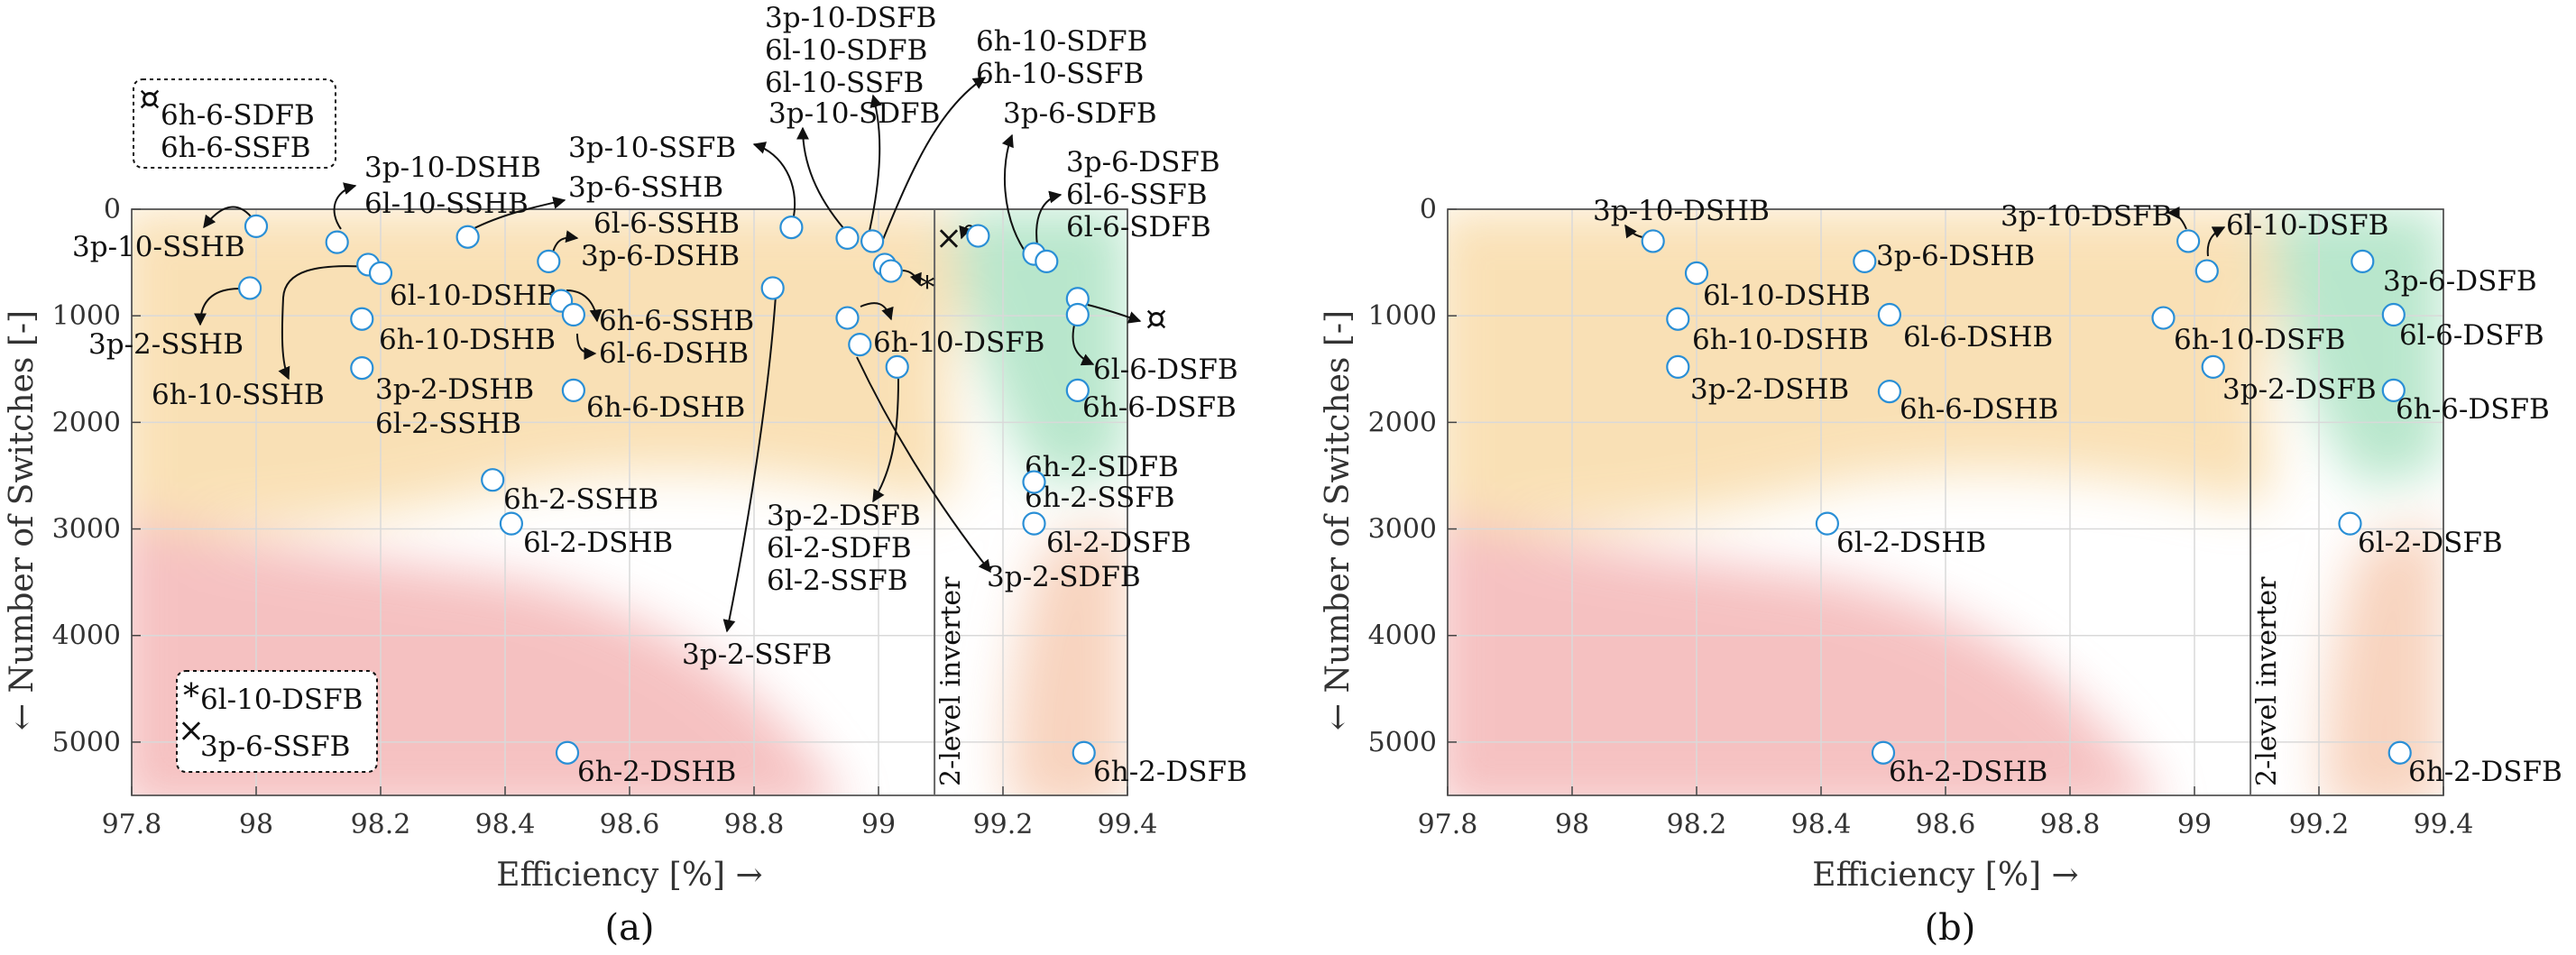 The image size is (2576, 955). What do you see at coordinates (1402, 636) in the screenshot?
I see `y-tick-label-4: 4000` at bounding box center [1402, 636].